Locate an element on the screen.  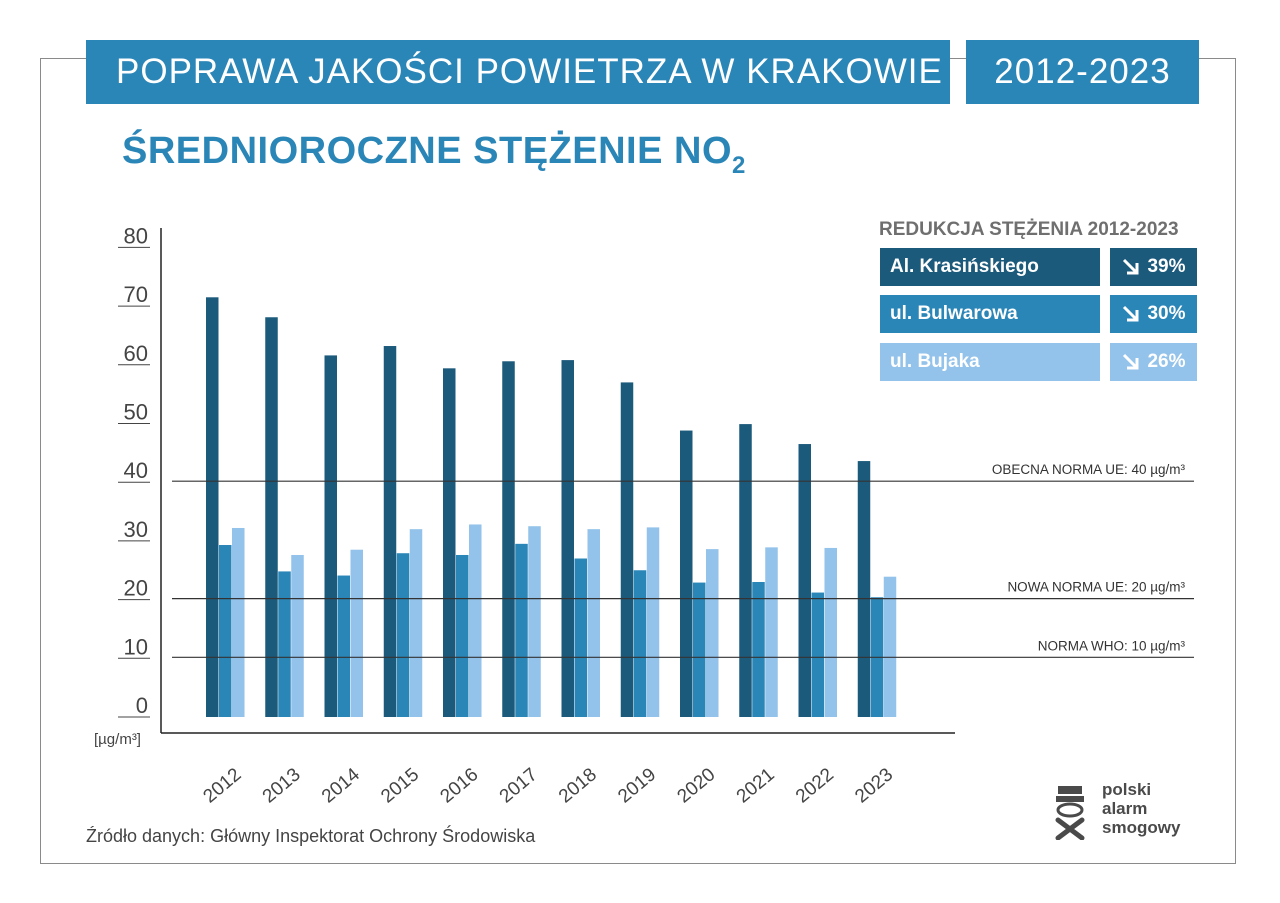
y-tick-label: 50 is located at coordinates (136, 412).